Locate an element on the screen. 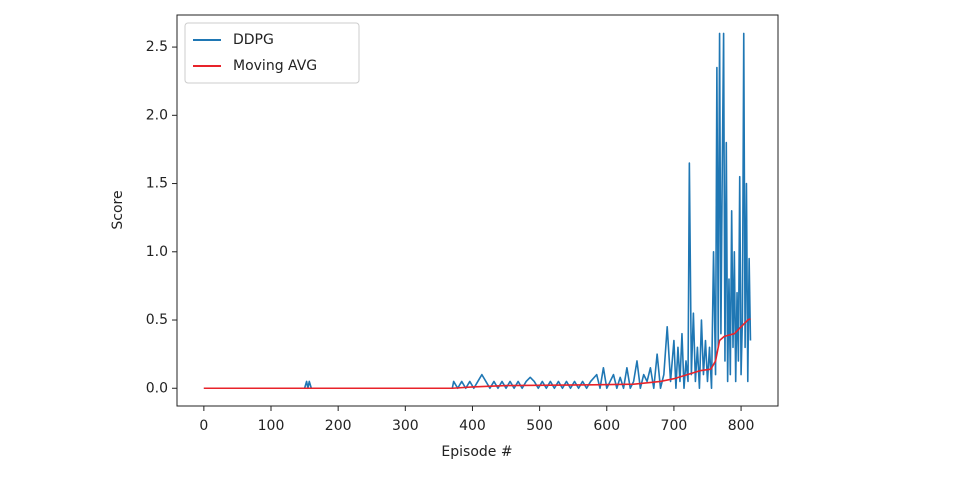 This screenshot has width=972, height=494. x-tick-label: 800 is located at coordinates (741, 426).